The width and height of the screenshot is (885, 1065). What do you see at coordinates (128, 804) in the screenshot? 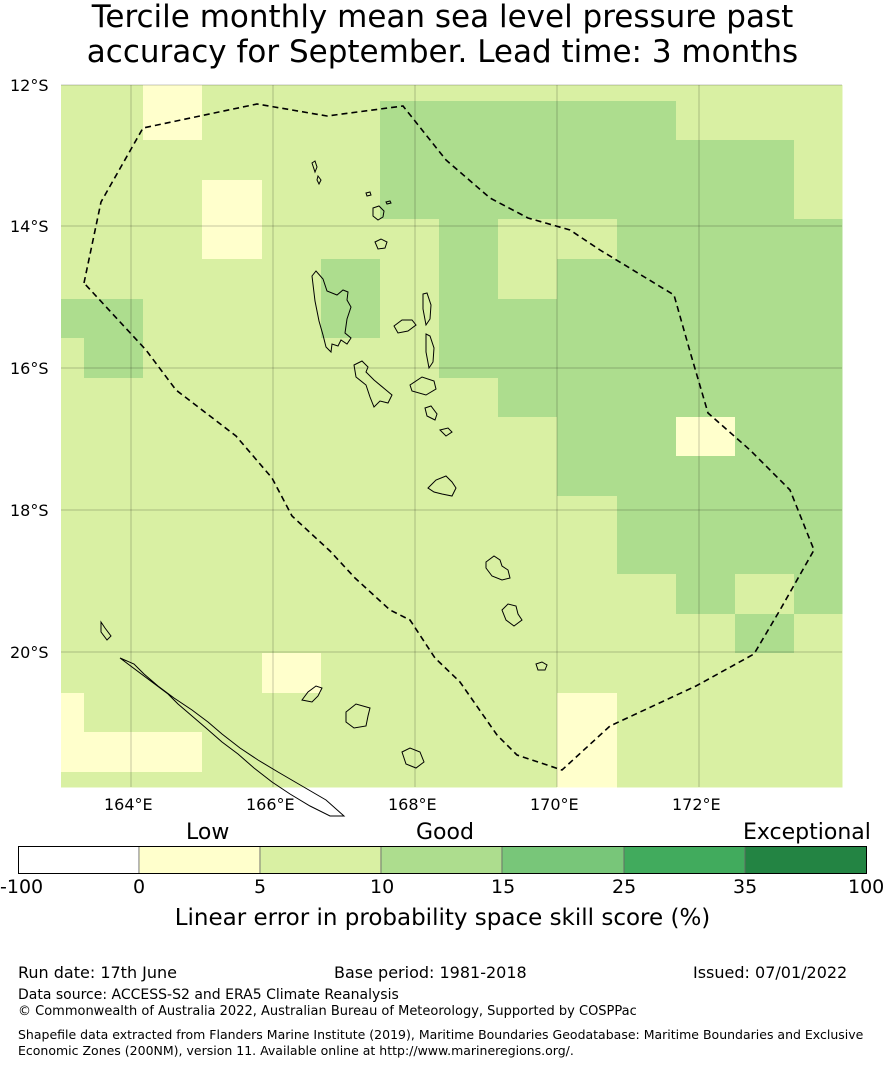
I see `lon-label-164e: 164°E` at bounding box center [128, 804].